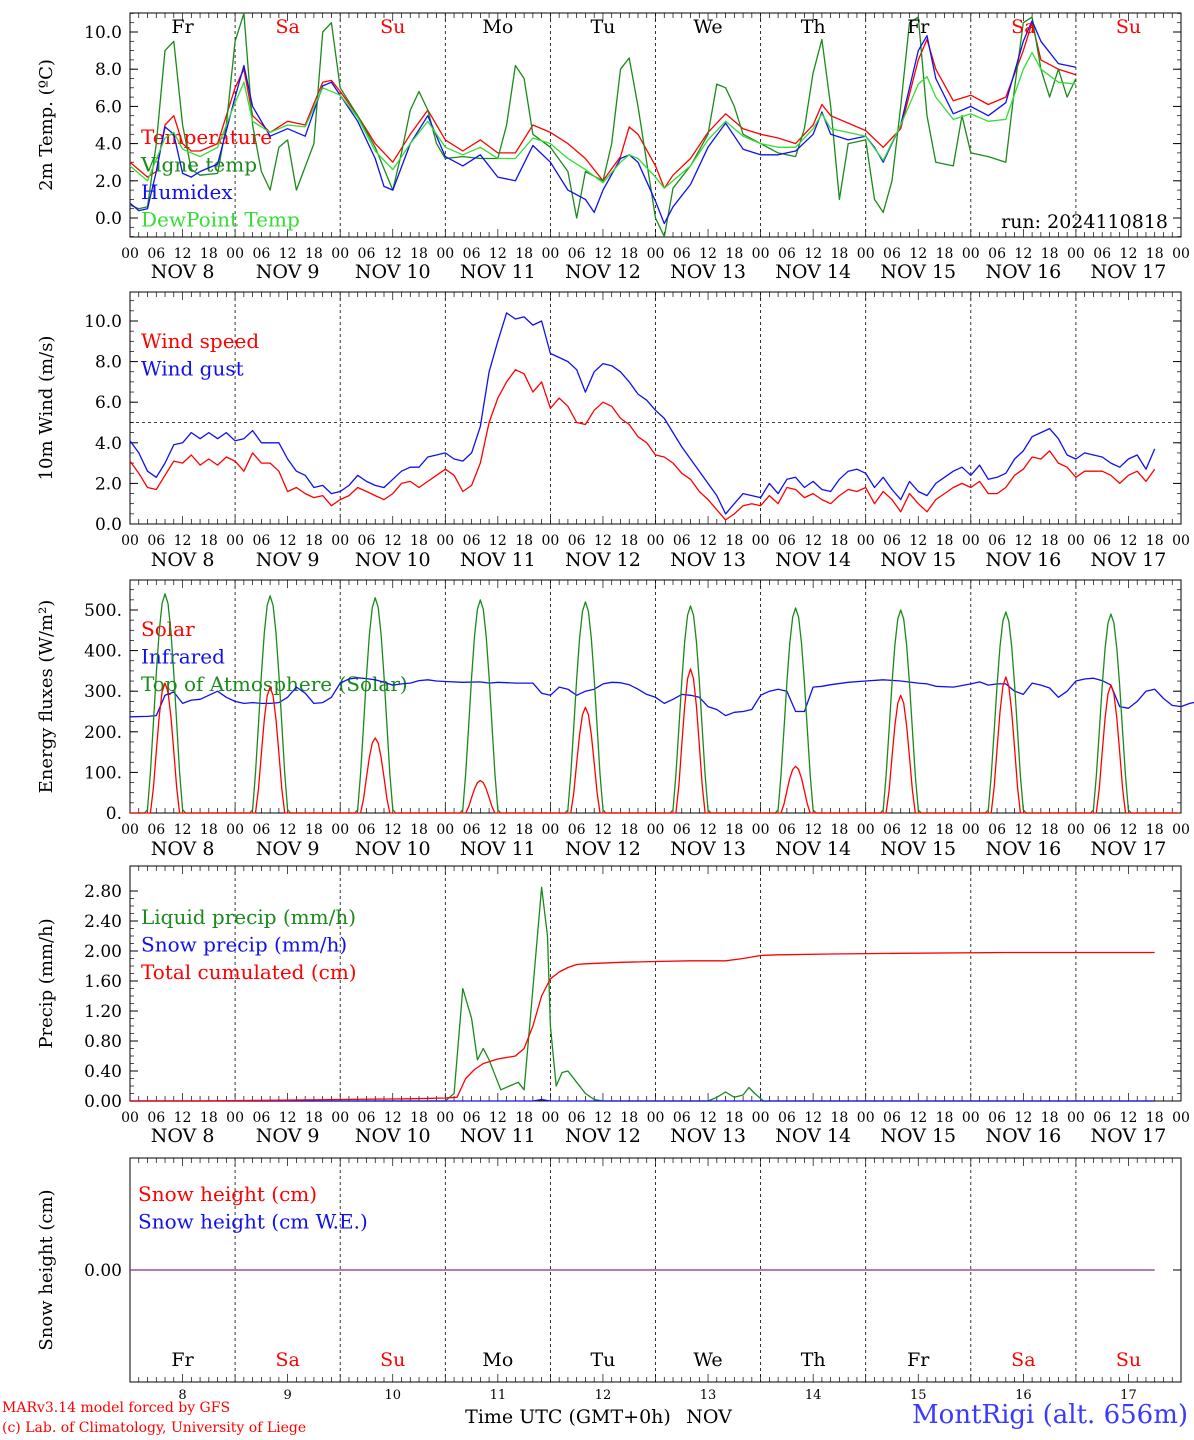 This screenshot has width=1194, height=1440. What do you see at coordinates (108, 182) in the screenshot?
I see `y-tick-label: 2.0` at bounding box center [108, 182].